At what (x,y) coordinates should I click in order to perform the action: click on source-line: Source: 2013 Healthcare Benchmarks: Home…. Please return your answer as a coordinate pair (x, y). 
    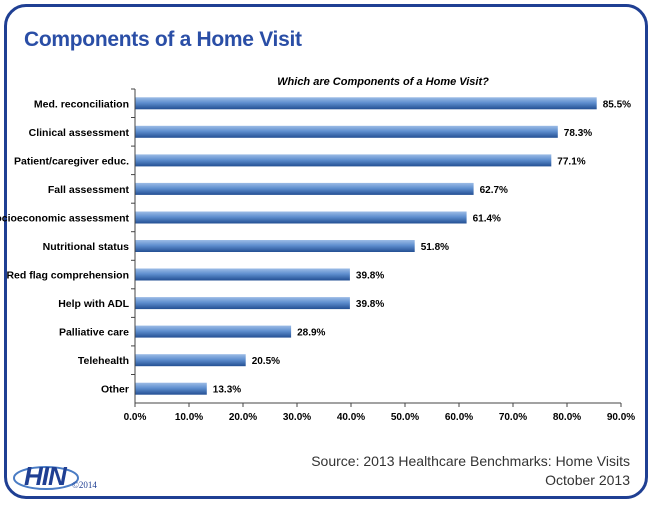
    Looking at the image, I should click on (470, 461).